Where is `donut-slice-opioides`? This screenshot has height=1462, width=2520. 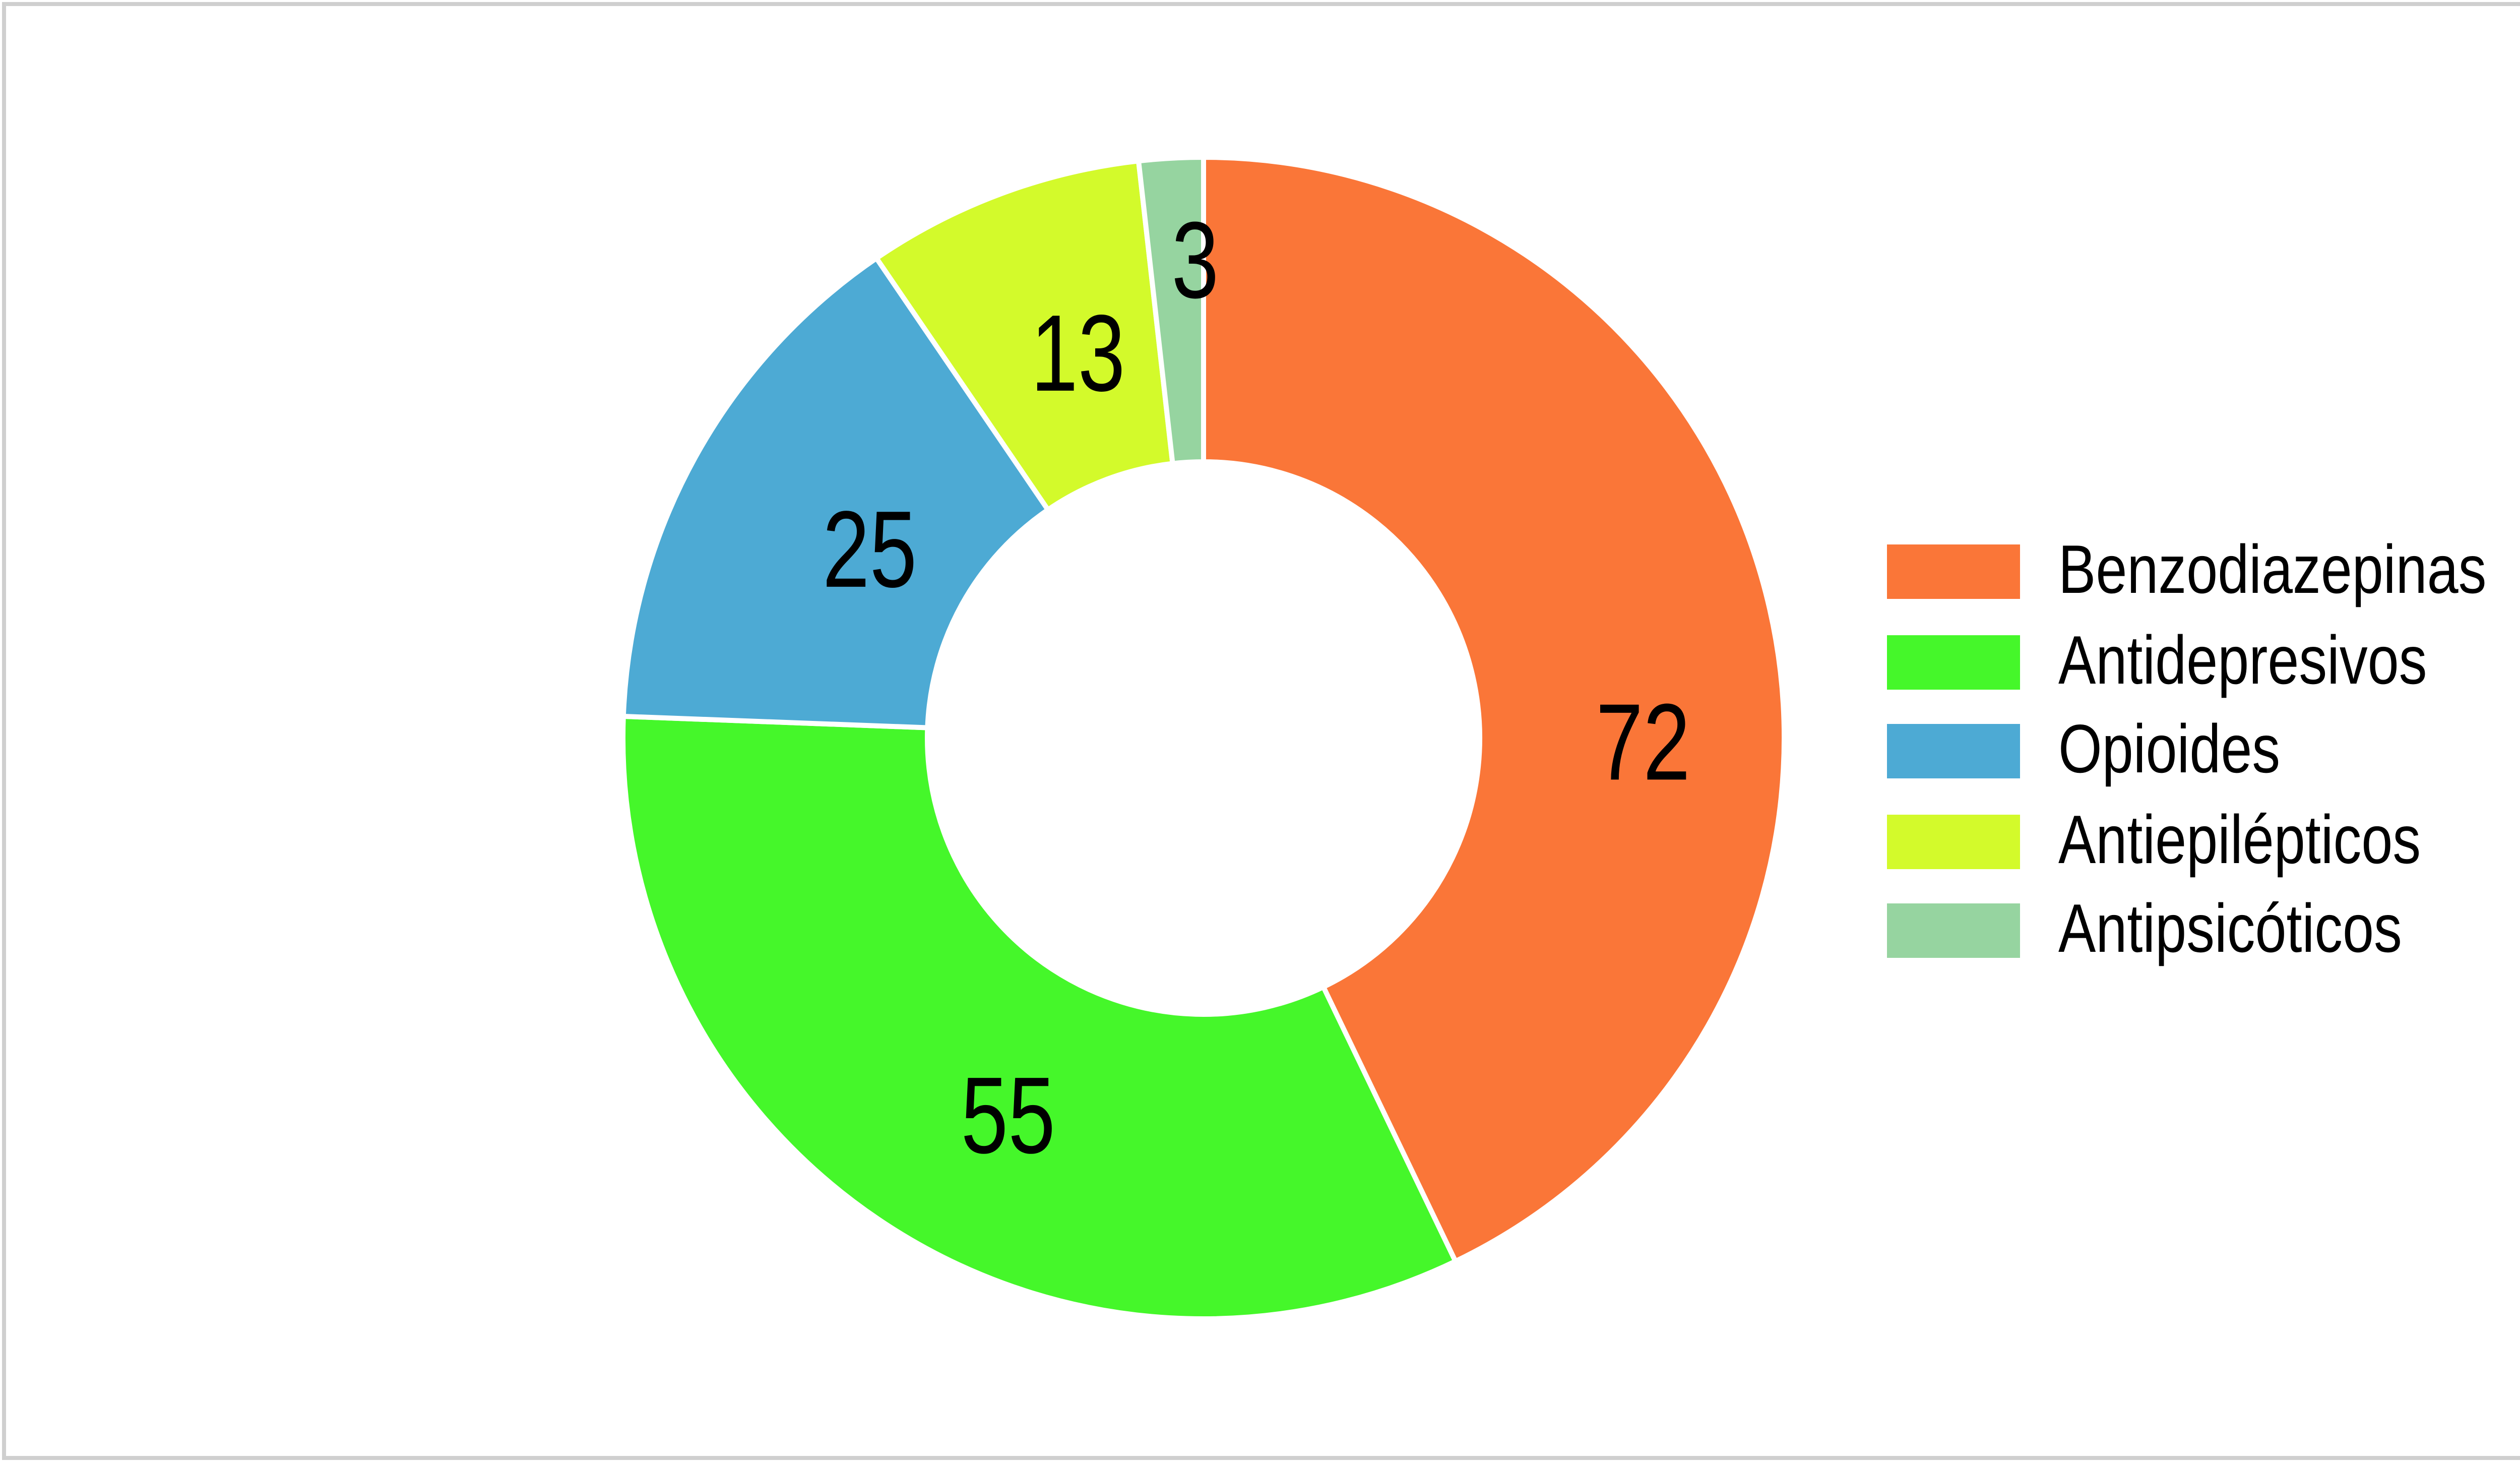 donut-slice-opioides is located at coordinates (835, 493).